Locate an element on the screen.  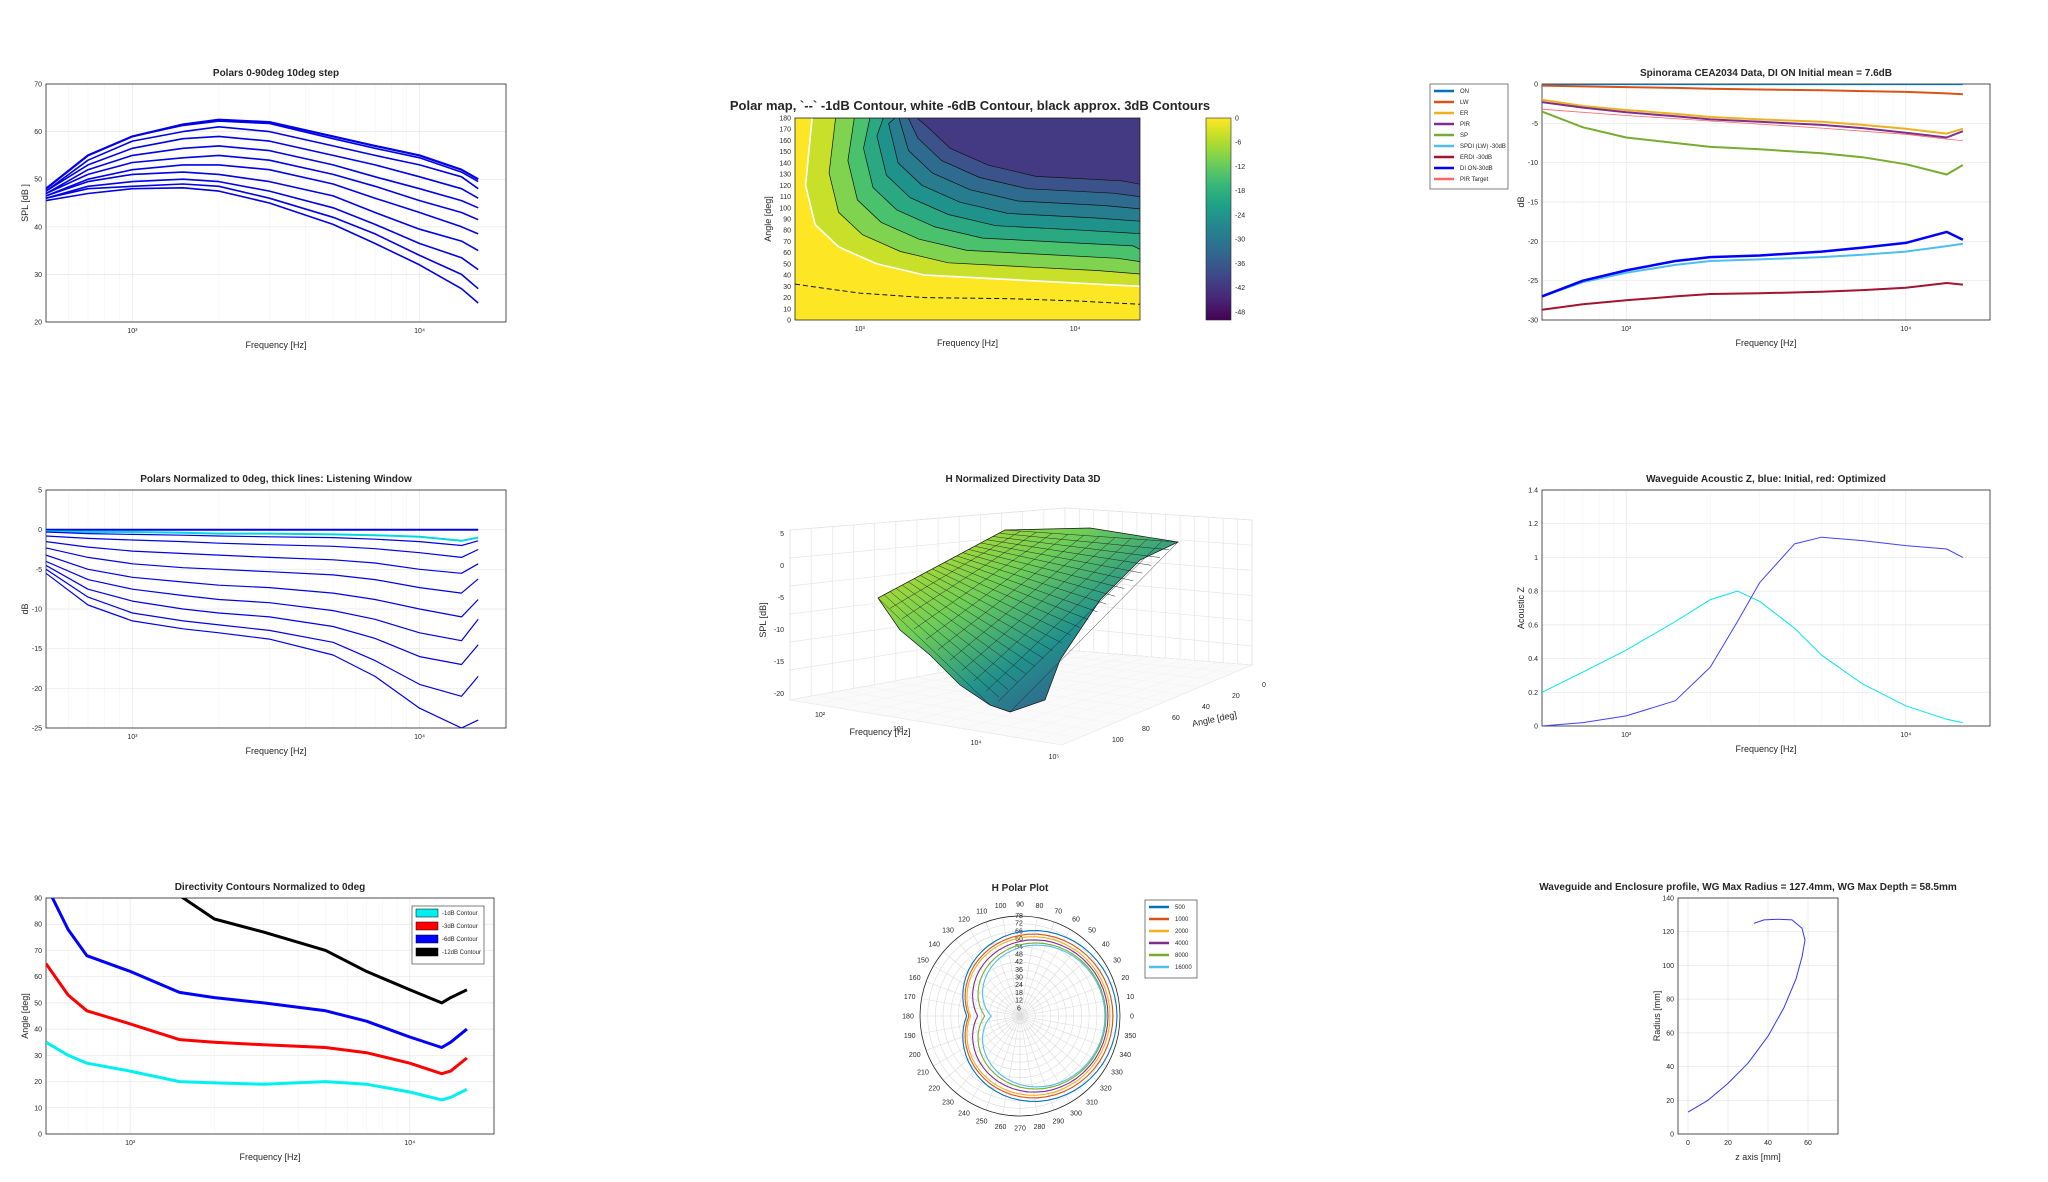
contour-line is located at coordinates (257, 1019).